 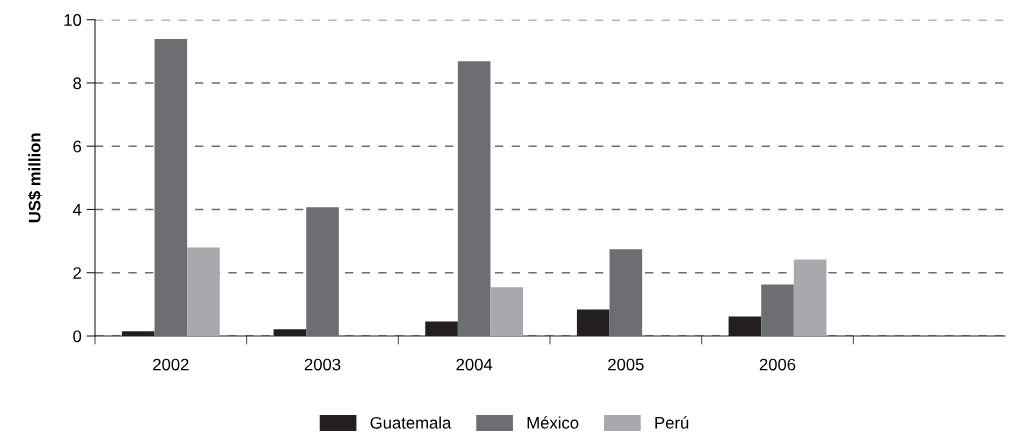 I want to click on x-tick-label: 2003, so click(x=322, y=364).